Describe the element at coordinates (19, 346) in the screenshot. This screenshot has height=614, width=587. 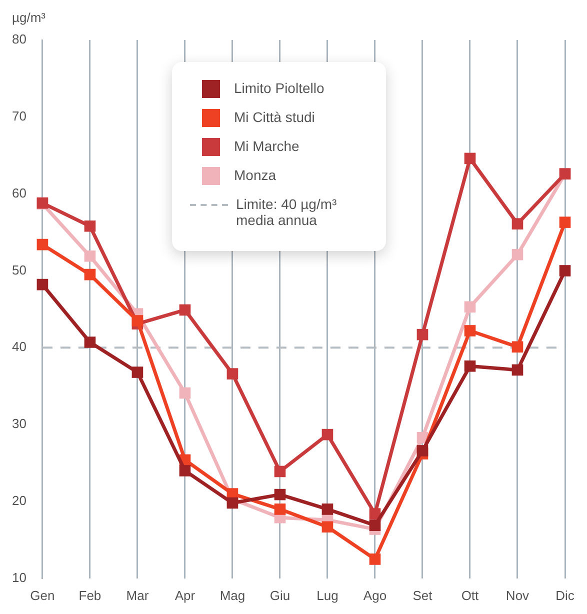
I see `y-tick-label: 40` at that location.